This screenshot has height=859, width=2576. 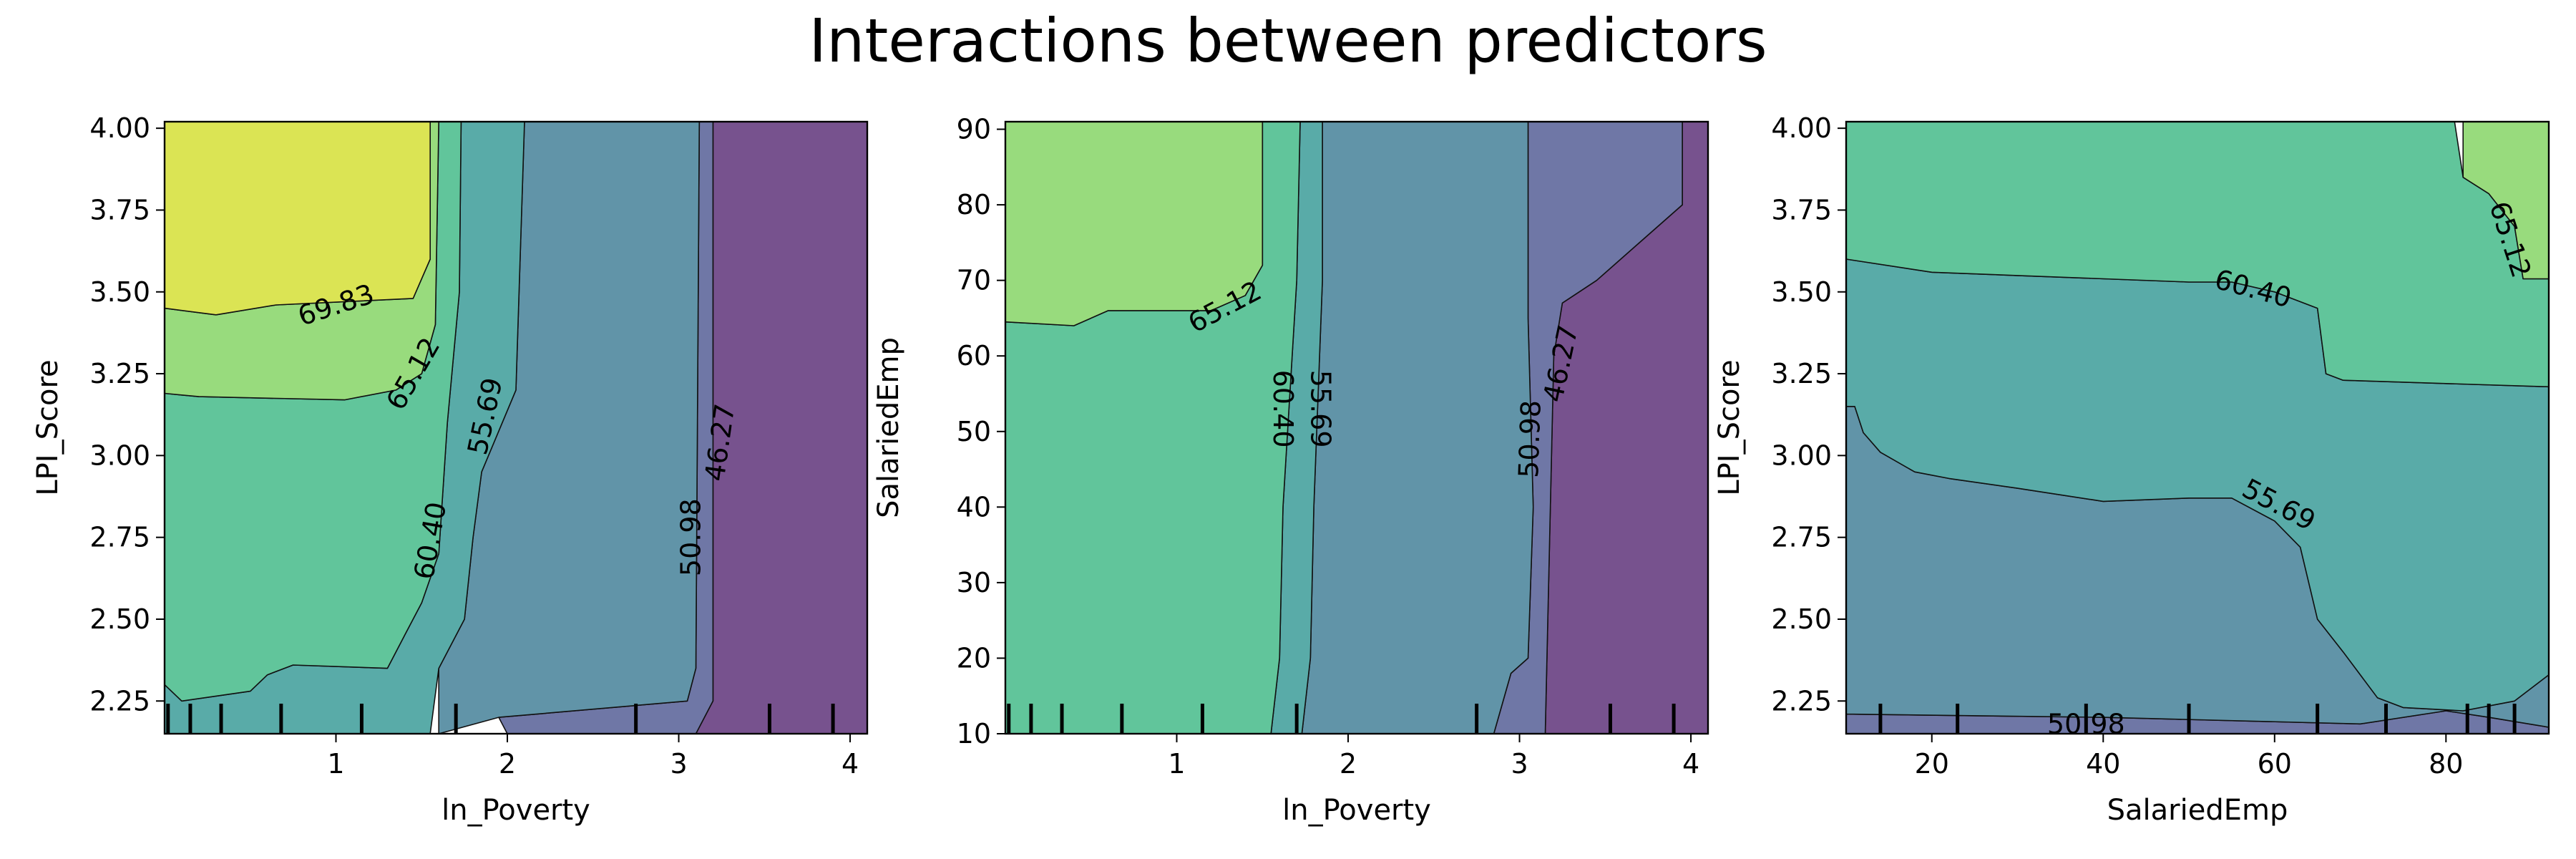 What do you see at coordinates (974, 129) in the screenshot?
I see `y-tick-label: 90` at bounding box center [974, 129].